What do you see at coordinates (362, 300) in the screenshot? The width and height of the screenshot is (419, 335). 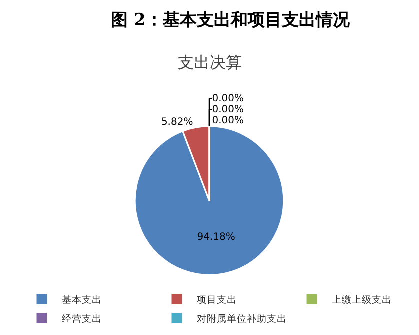 I see `legend-label: 上缴上级支出` at bounding box center [362, 300].